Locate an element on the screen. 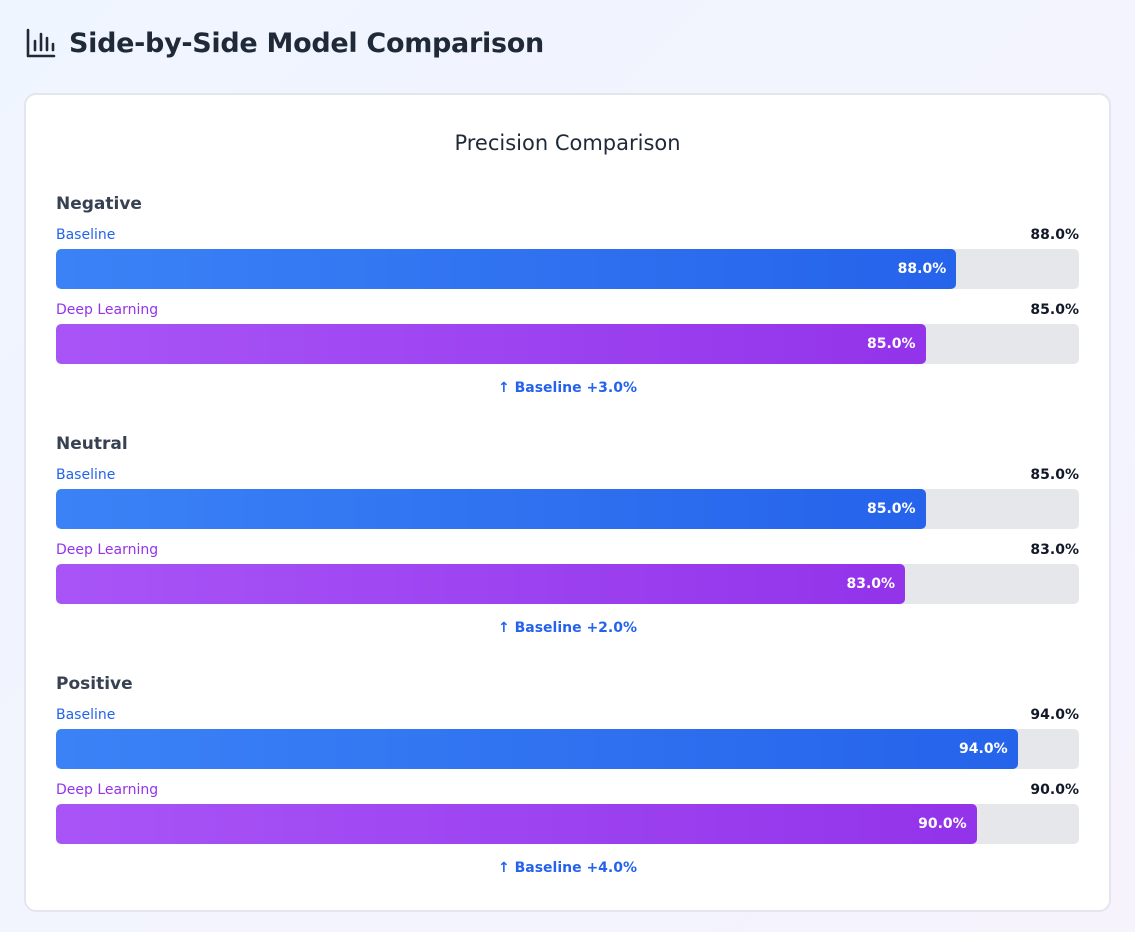 Image resolution: width=1135 pixels, height=932 pixels. page-header: Side-by-Side Model Comparison is located at coordinates (284, 43).